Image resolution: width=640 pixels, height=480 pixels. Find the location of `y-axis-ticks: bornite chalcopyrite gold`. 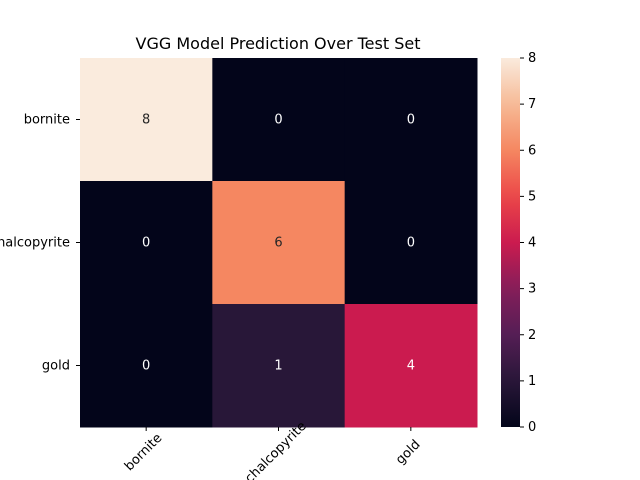

y-axis-ticks: bornite chalcopyrite gold is located at coordinates (40, 243).